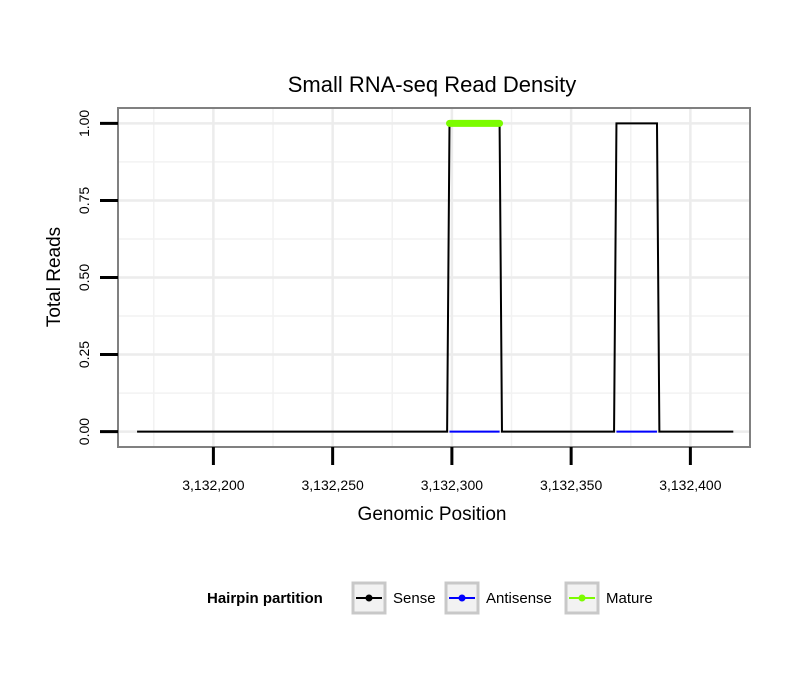 This screenshot has width=810, height=690. Describe the element at coordinates (519, 598) in the screenshot. I see `legend-label-antisense: Antisense` at that location.